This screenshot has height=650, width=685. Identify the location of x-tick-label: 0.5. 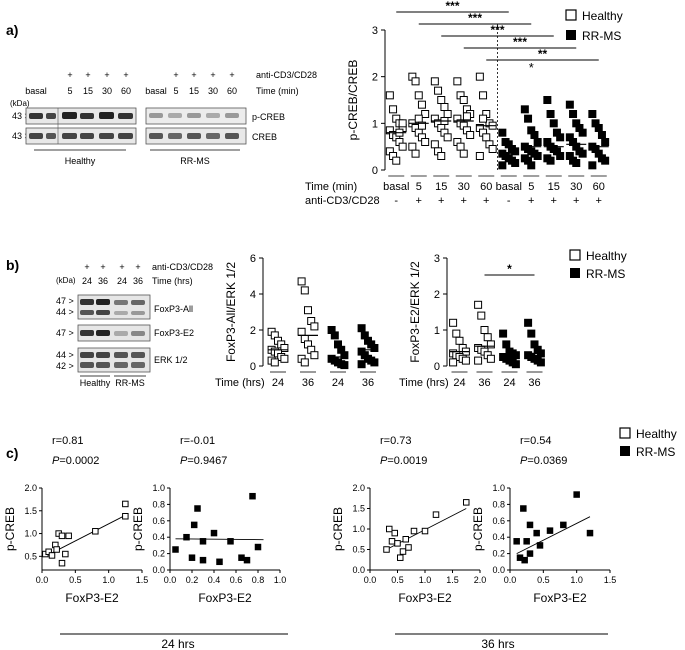
(543, 580).